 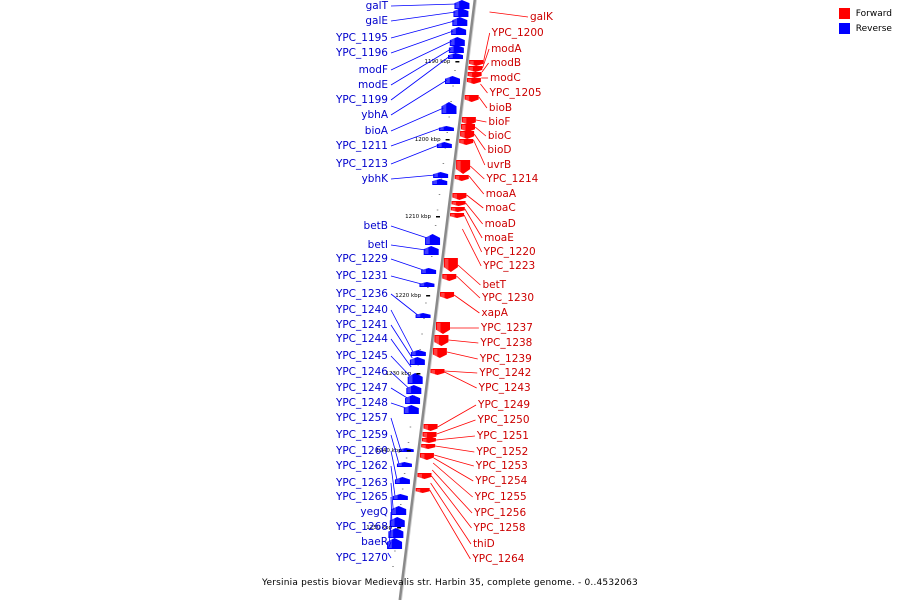 What do you see at coordinates (481, 451) in the screenshot?
I see `forward-gene-label: YPC_1252` at bounding box center [481, 451].